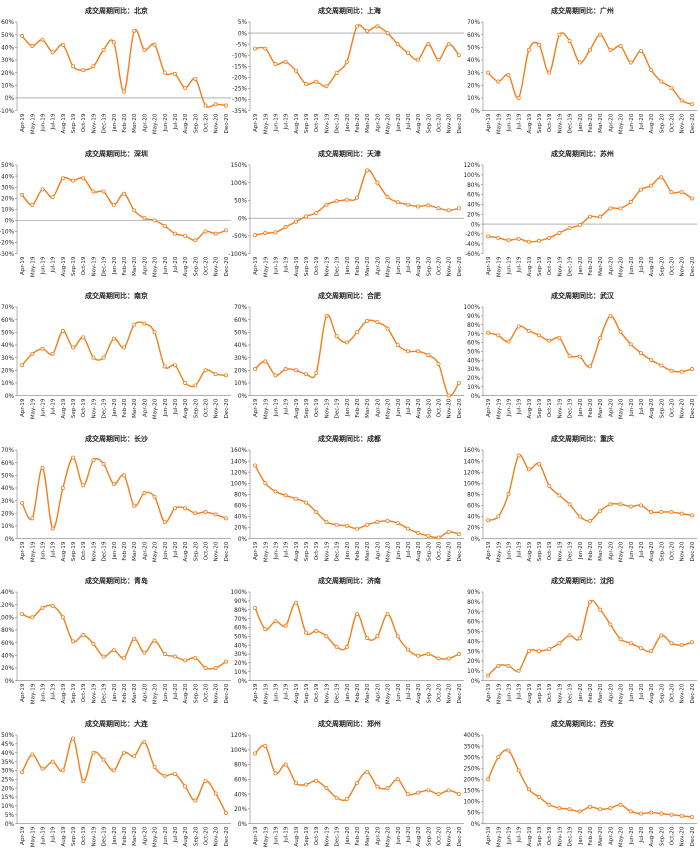  I want to click on x-tick-label: Jun-20, so click(399, 693).